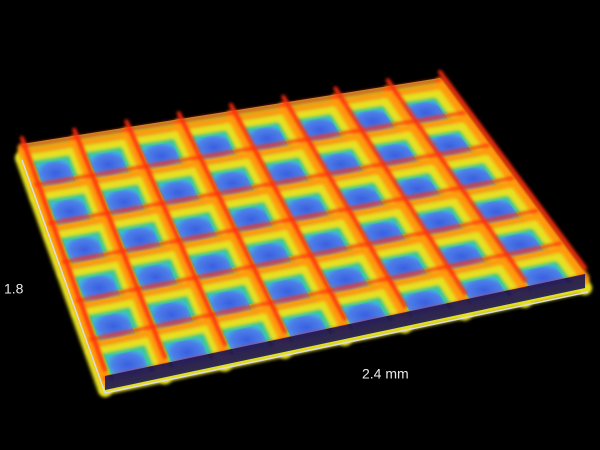  Describe the element at coordinates (14, 289) in the screenshot. I see `y-axis-label: 1.8` at that location.